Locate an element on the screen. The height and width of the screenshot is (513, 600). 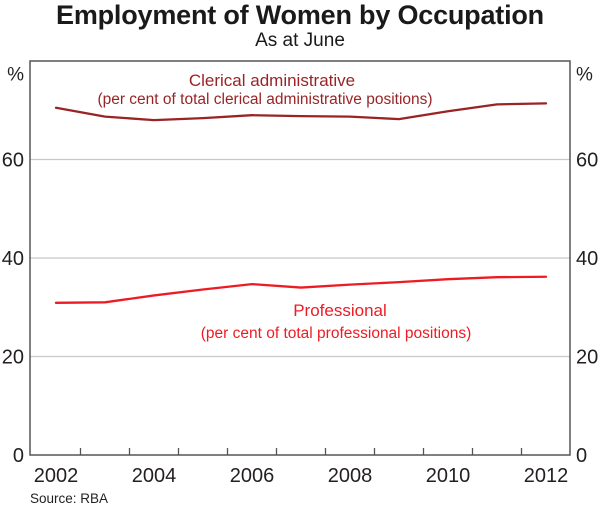
series-line-professional is located at coordinates (301, 289).